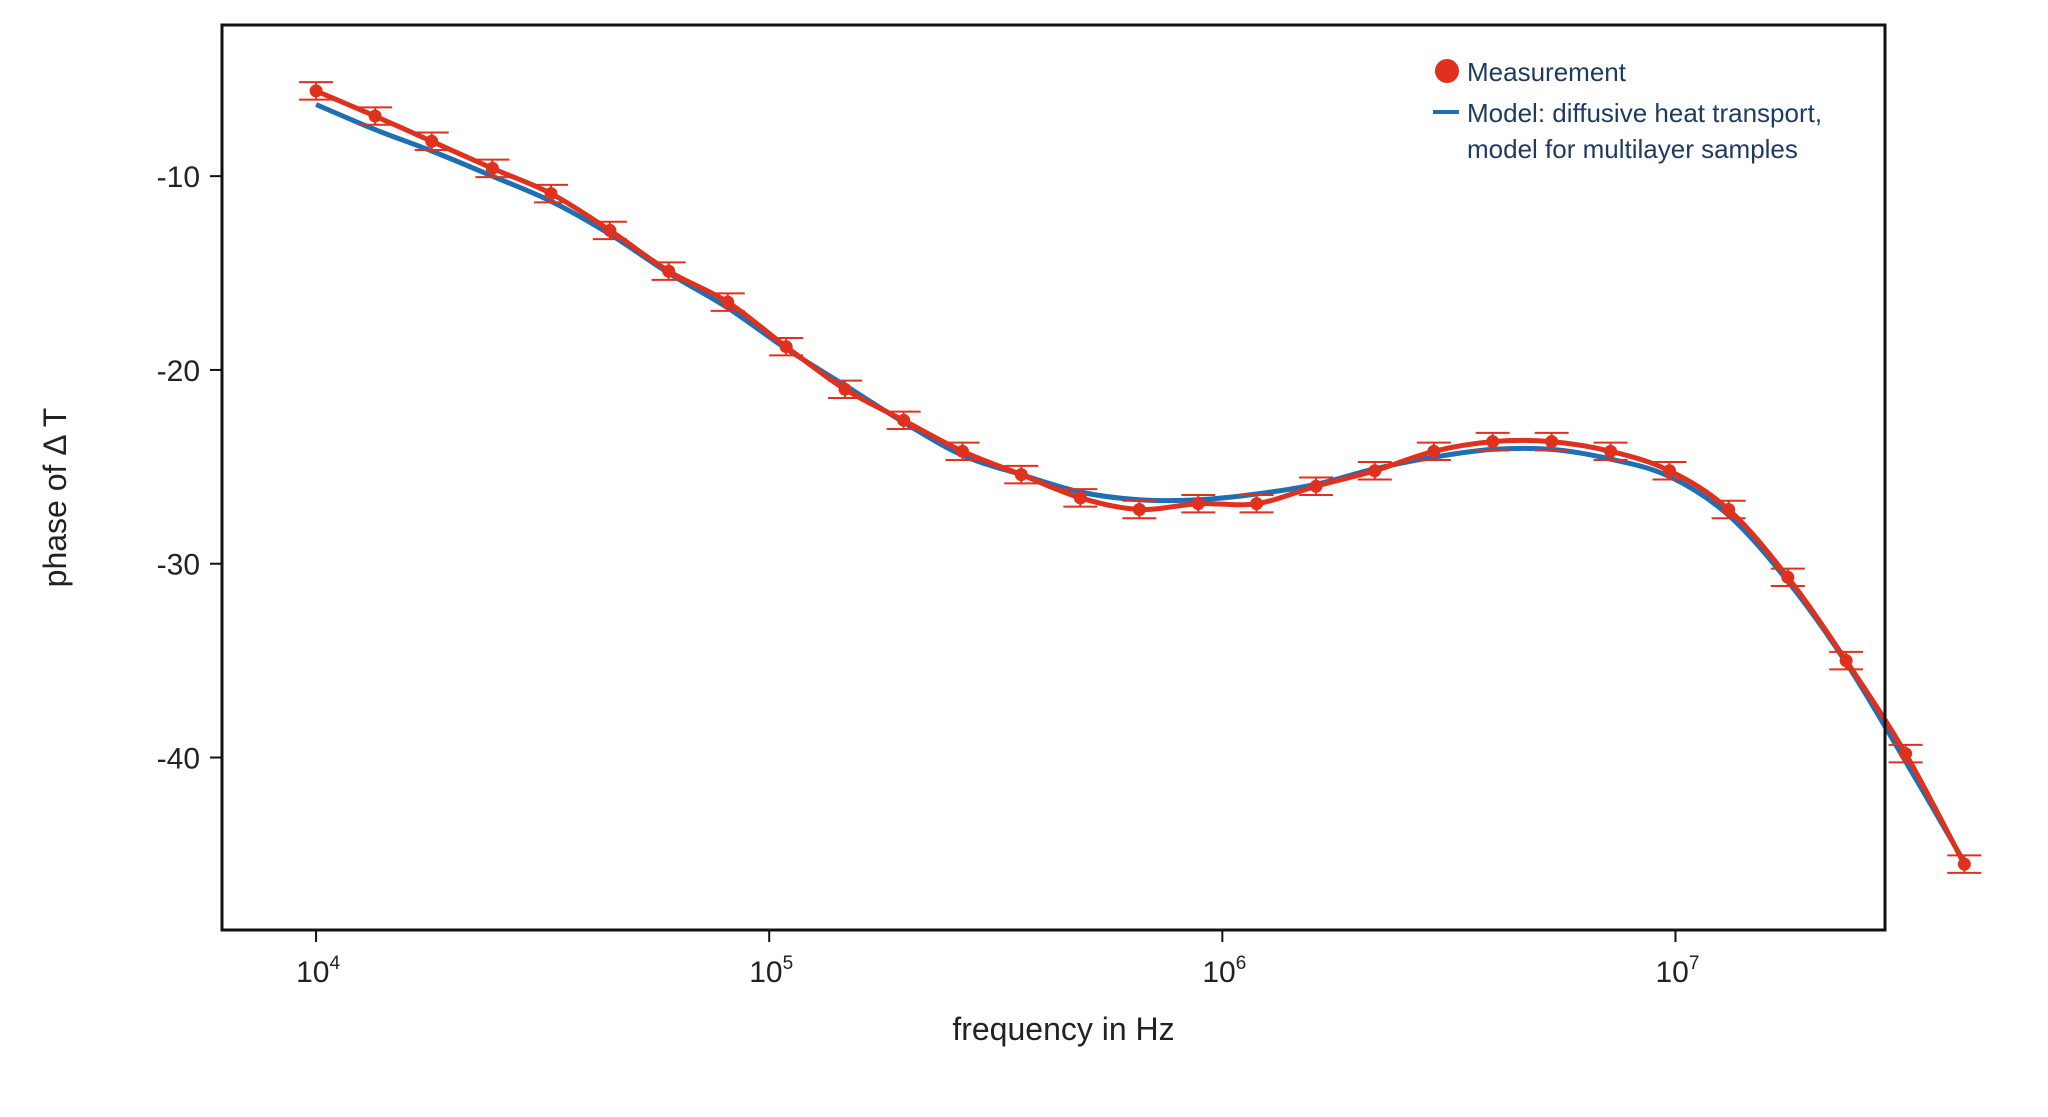 The height and width of the screenshot is (1117, 2048). What do you see at coordinates (178, 177) in the screenshot?
I see `y-tick-label: -10` at bounding box center [178, 177].